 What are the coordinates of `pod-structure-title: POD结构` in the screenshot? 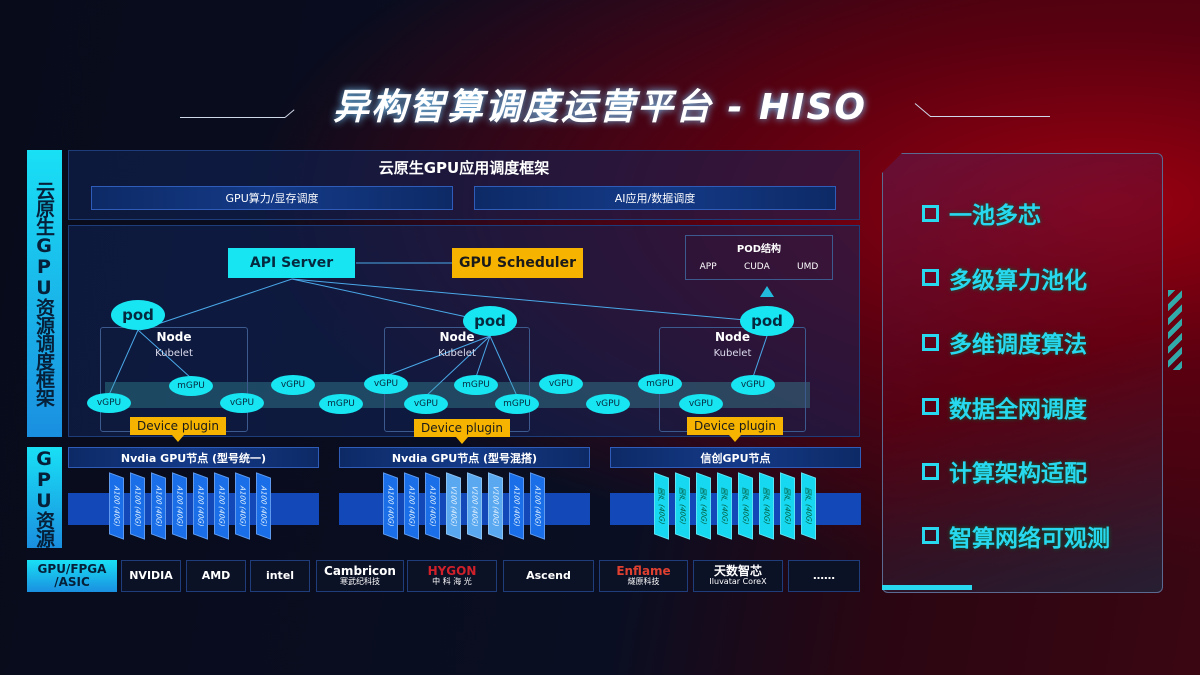 It's located at (759, 249).